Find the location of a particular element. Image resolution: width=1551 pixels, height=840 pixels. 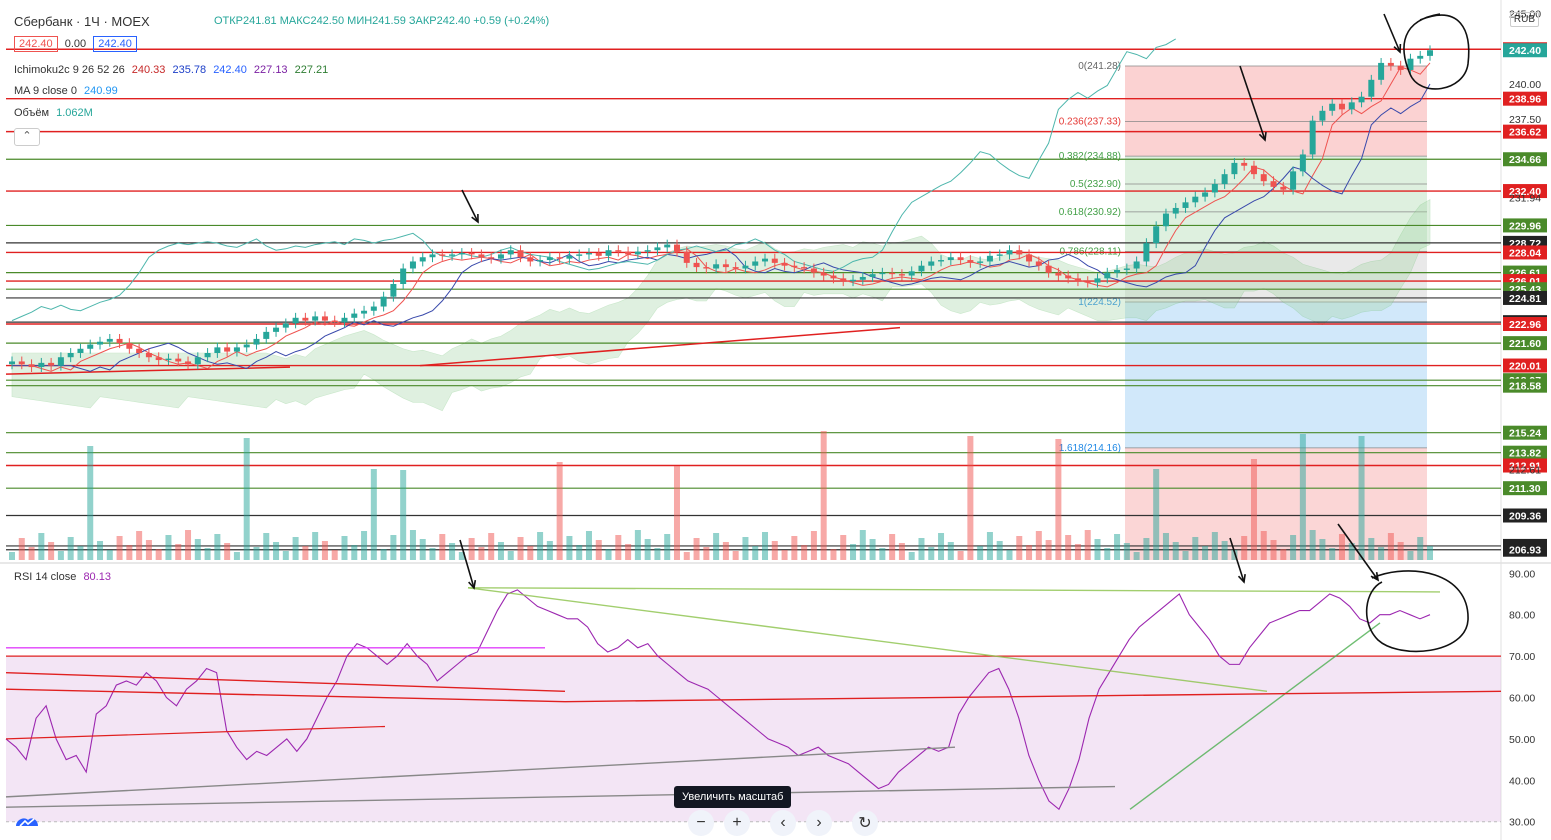

rsi-axis-label: 60.00 is located at coordinates (1522, 699).